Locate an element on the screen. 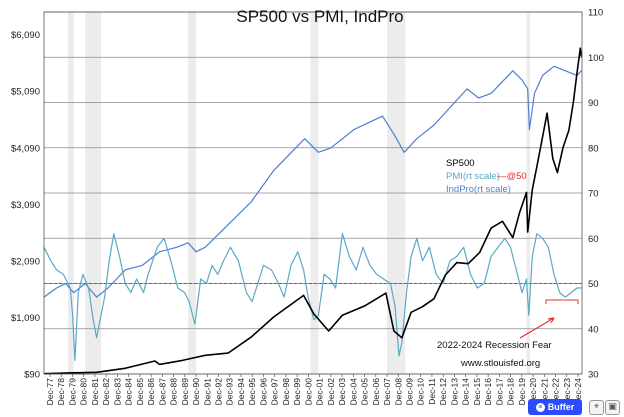 The image size is (624, 417). x-tick-label: Dec-18 is located at coordinates (511, 392).